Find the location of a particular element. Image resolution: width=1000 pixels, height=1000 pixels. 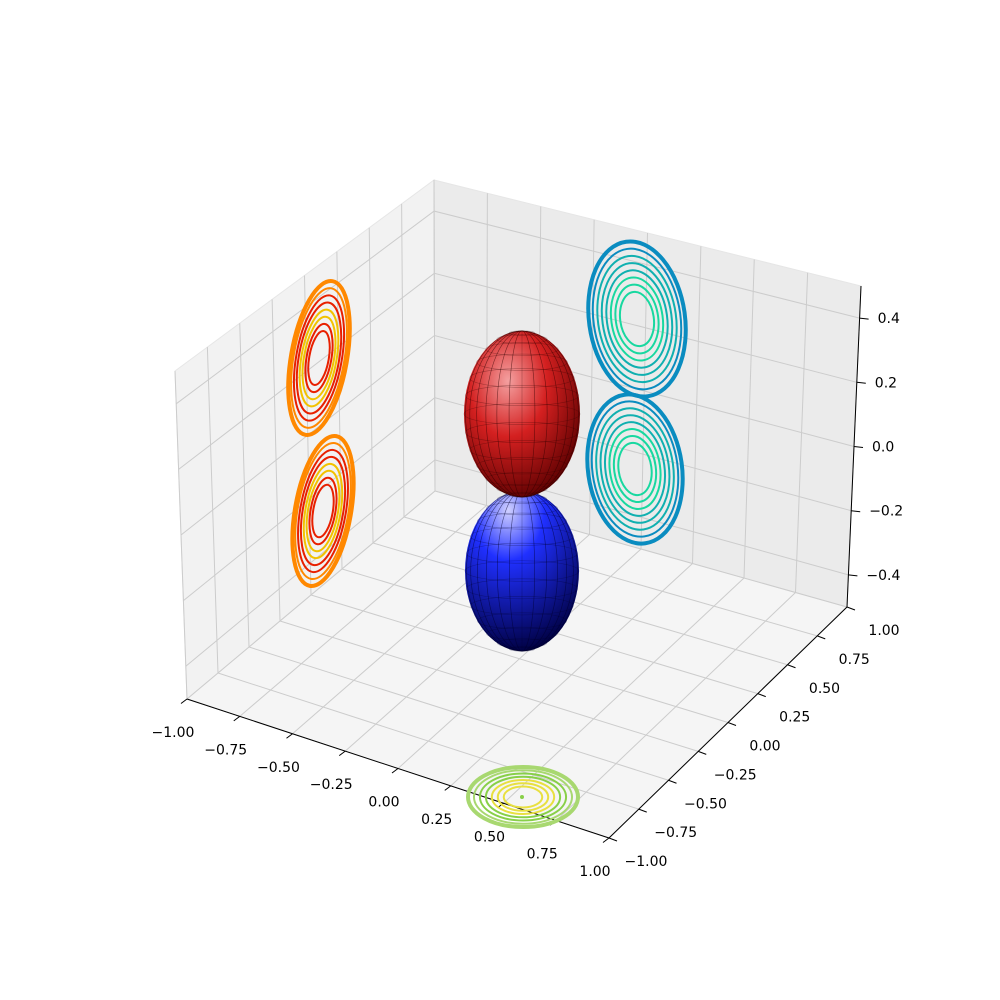

x-tick-label: −0.25 is located at coordinates (331, 785).